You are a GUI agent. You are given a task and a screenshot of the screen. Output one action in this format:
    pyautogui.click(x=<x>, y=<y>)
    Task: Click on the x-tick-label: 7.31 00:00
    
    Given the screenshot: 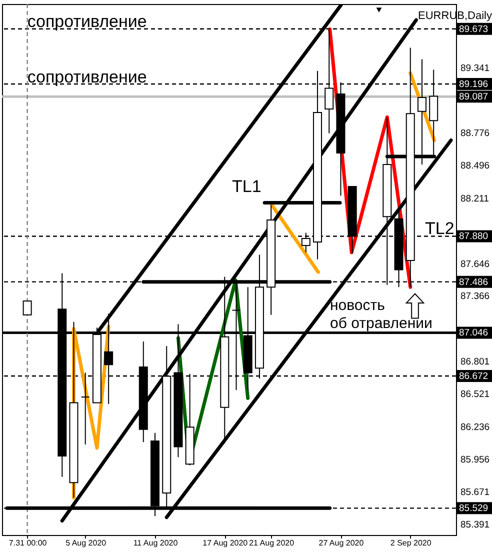 What is the action you would take?
    pyautogui.click(x=28, y=543)
    